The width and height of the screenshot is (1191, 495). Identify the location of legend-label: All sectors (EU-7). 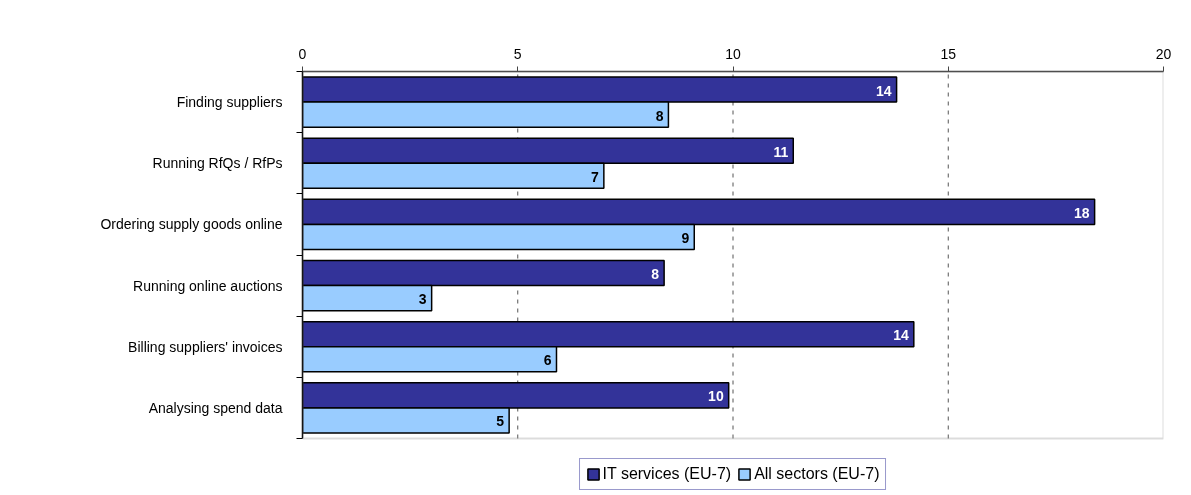
(817, 474).